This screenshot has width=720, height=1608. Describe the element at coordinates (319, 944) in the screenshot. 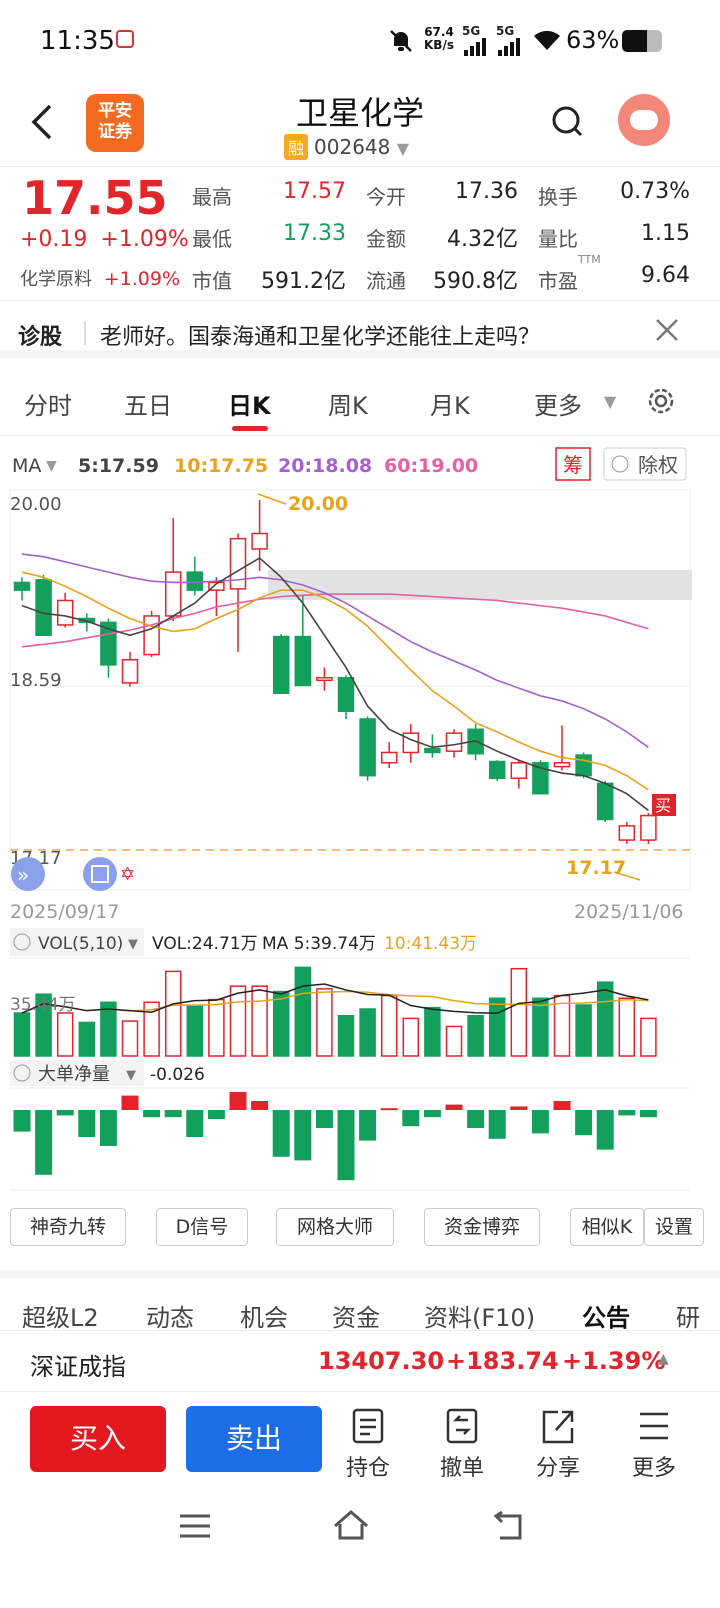

I see `volume-ma5: MA 5:39.74万` at that location.